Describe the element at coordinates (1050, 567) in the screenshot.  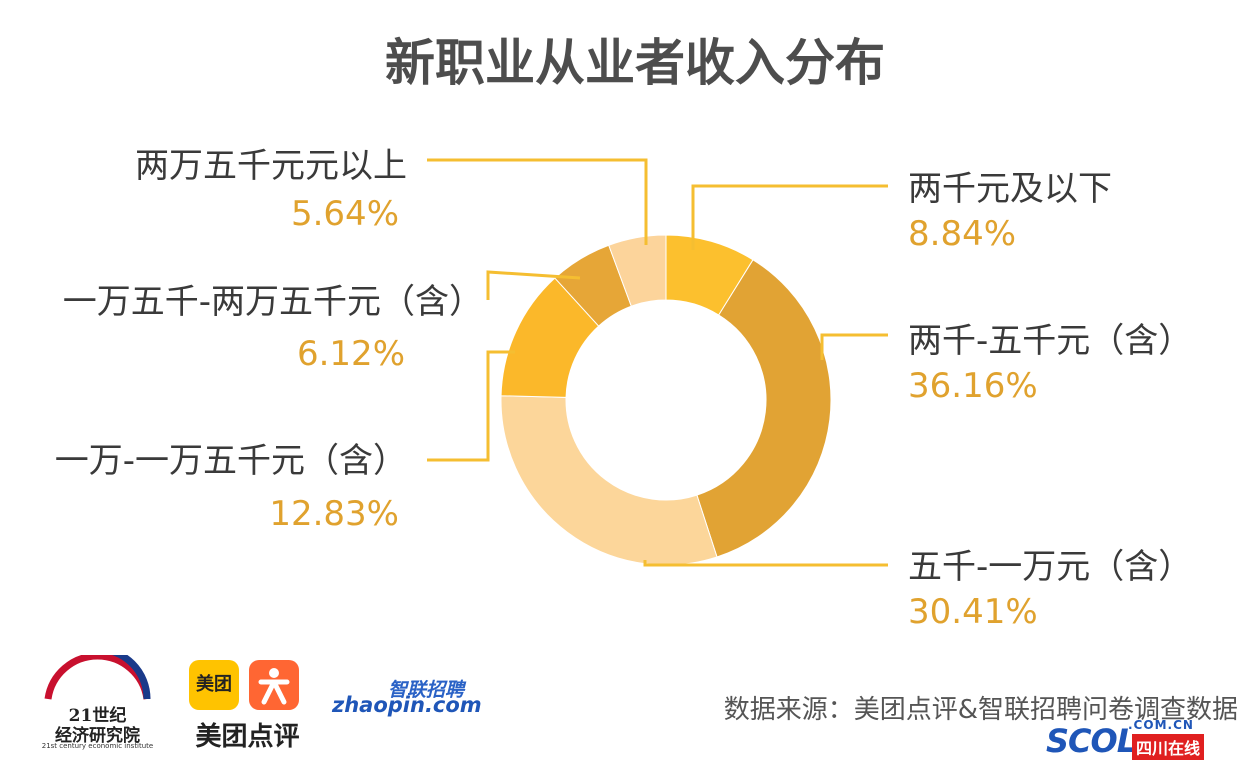
I see `category-label-3: 五千-一万元（含）` at that location.